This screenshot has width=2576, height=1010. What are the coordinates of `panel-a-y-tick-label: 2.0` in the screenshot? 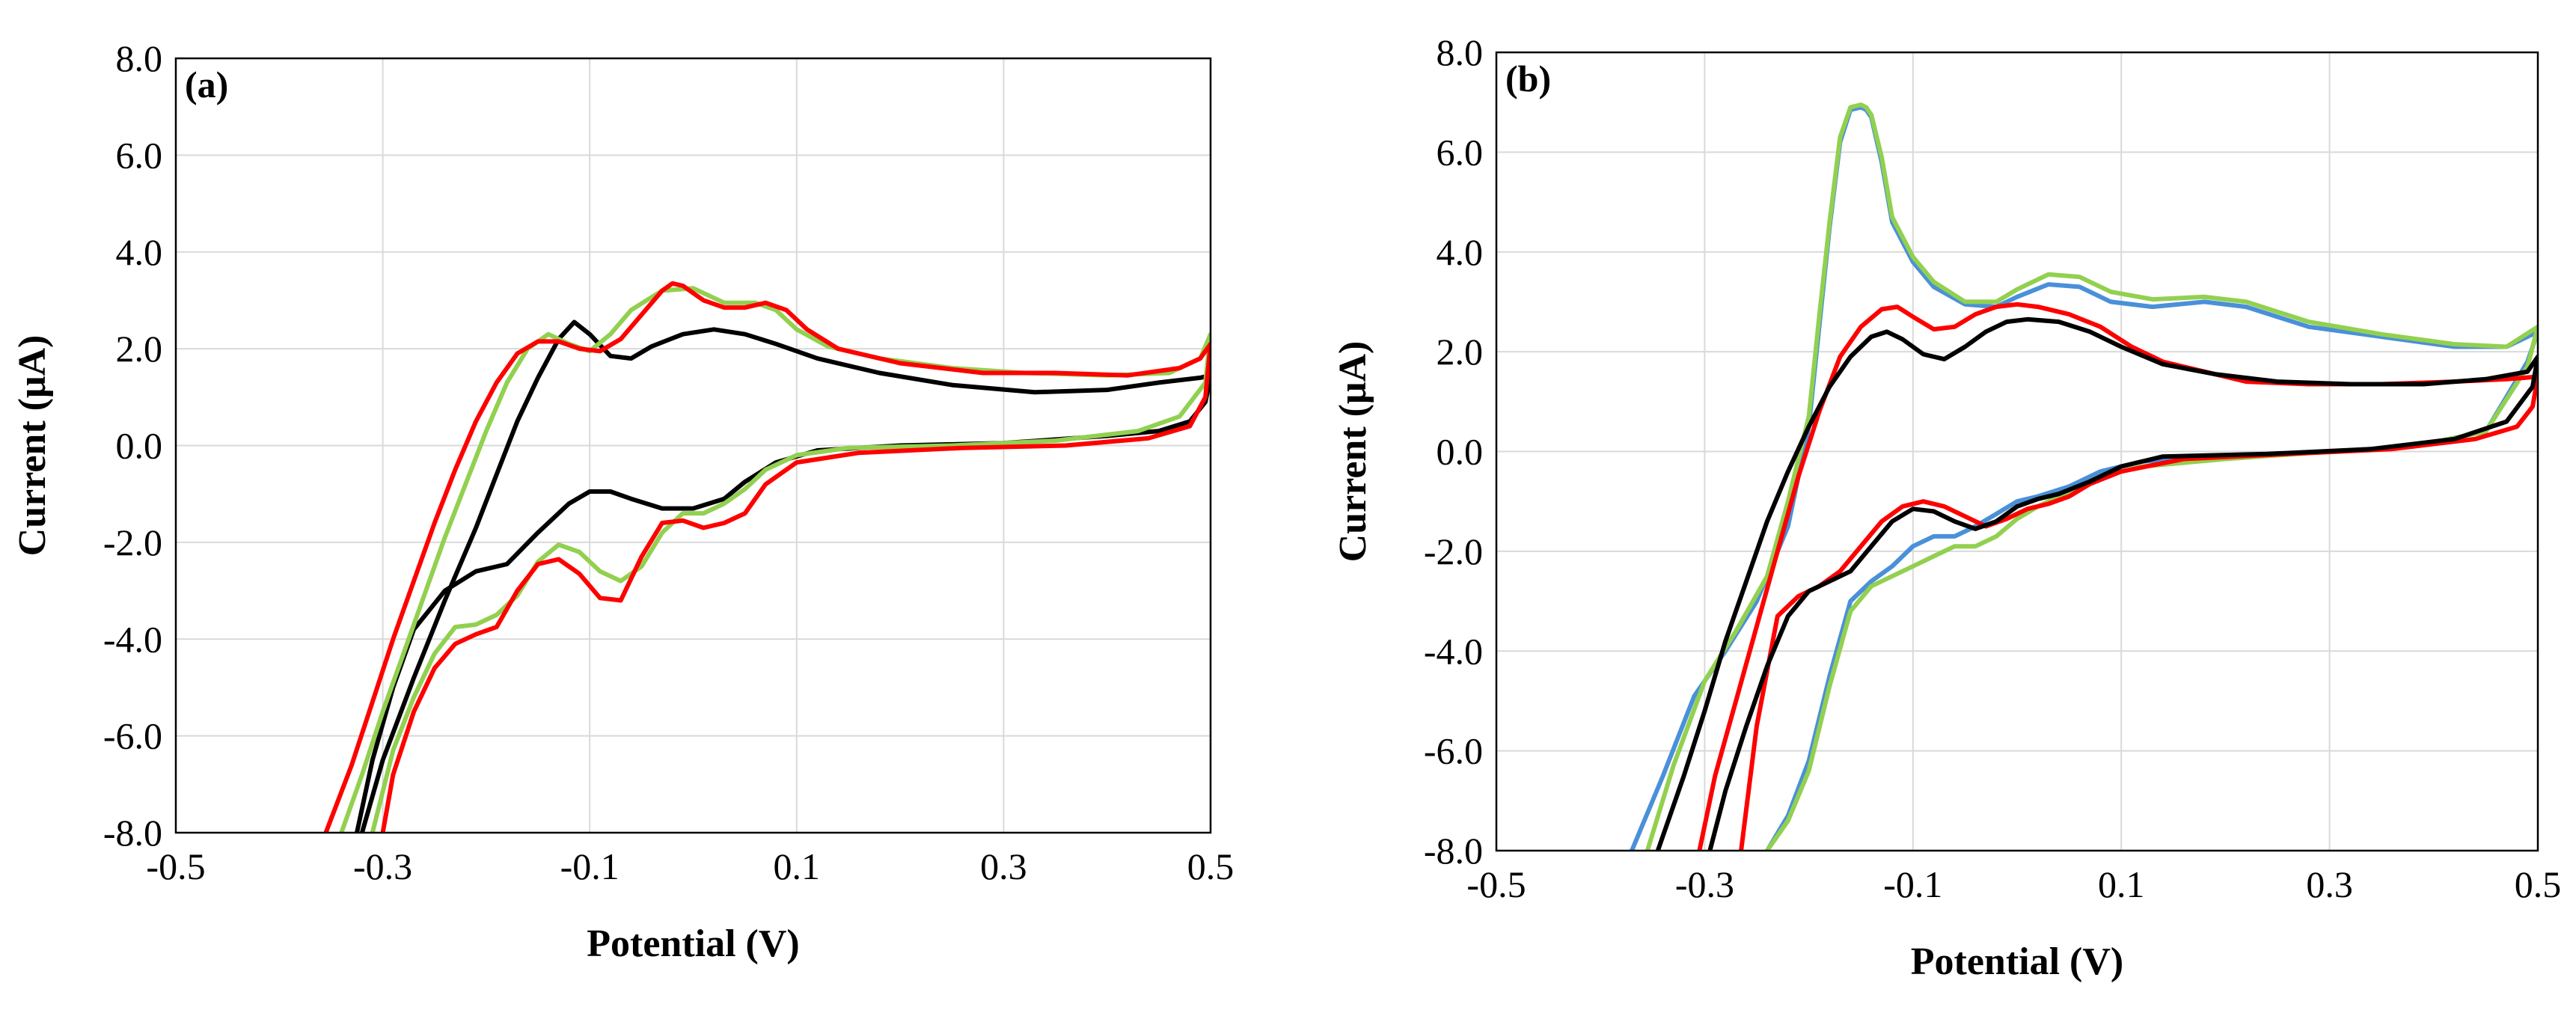 It's located at (139, 349).